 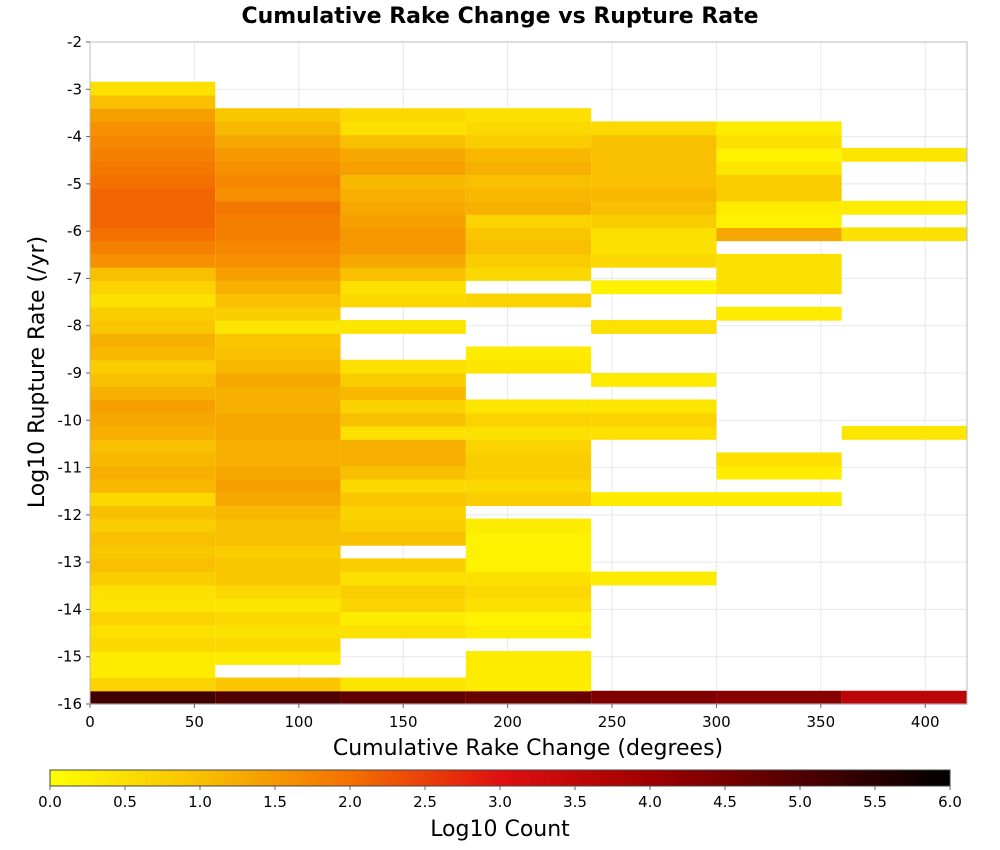 What do you see at coordinates (74, 89) in the screenshot?
I see `y-tick-label: -3` at bounding box center [74, 89].